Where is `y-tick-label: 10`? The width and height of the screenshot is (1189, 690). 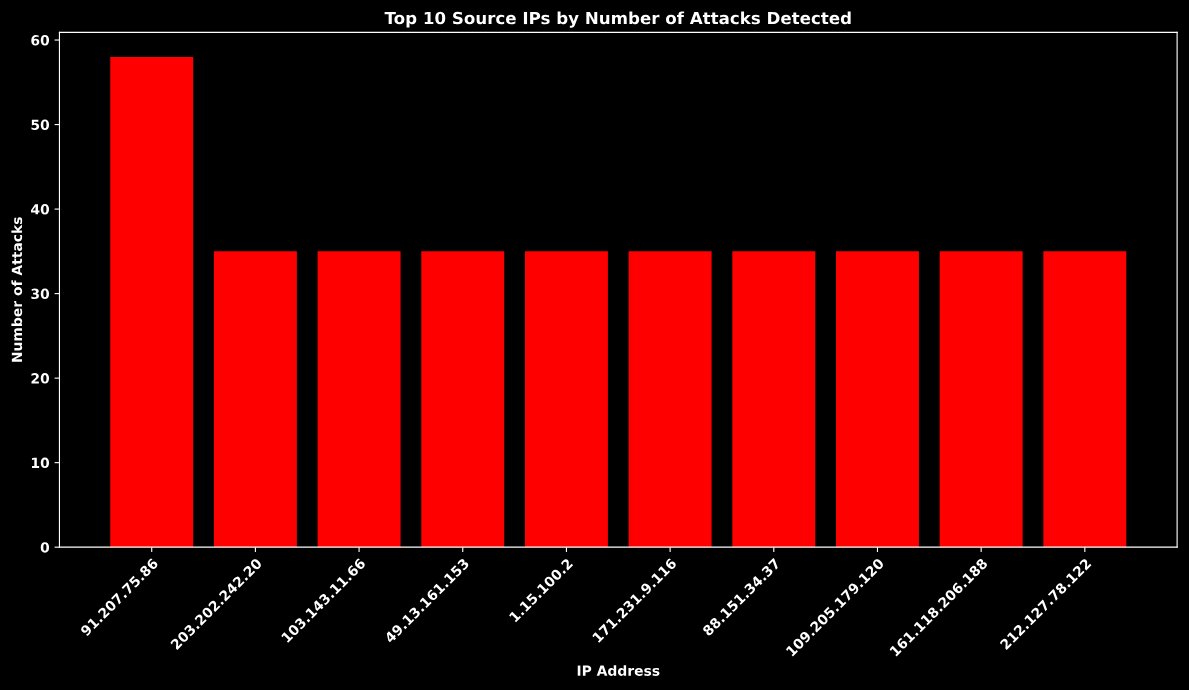
y-tick-label: 10 is located at coordinates (40, 463).